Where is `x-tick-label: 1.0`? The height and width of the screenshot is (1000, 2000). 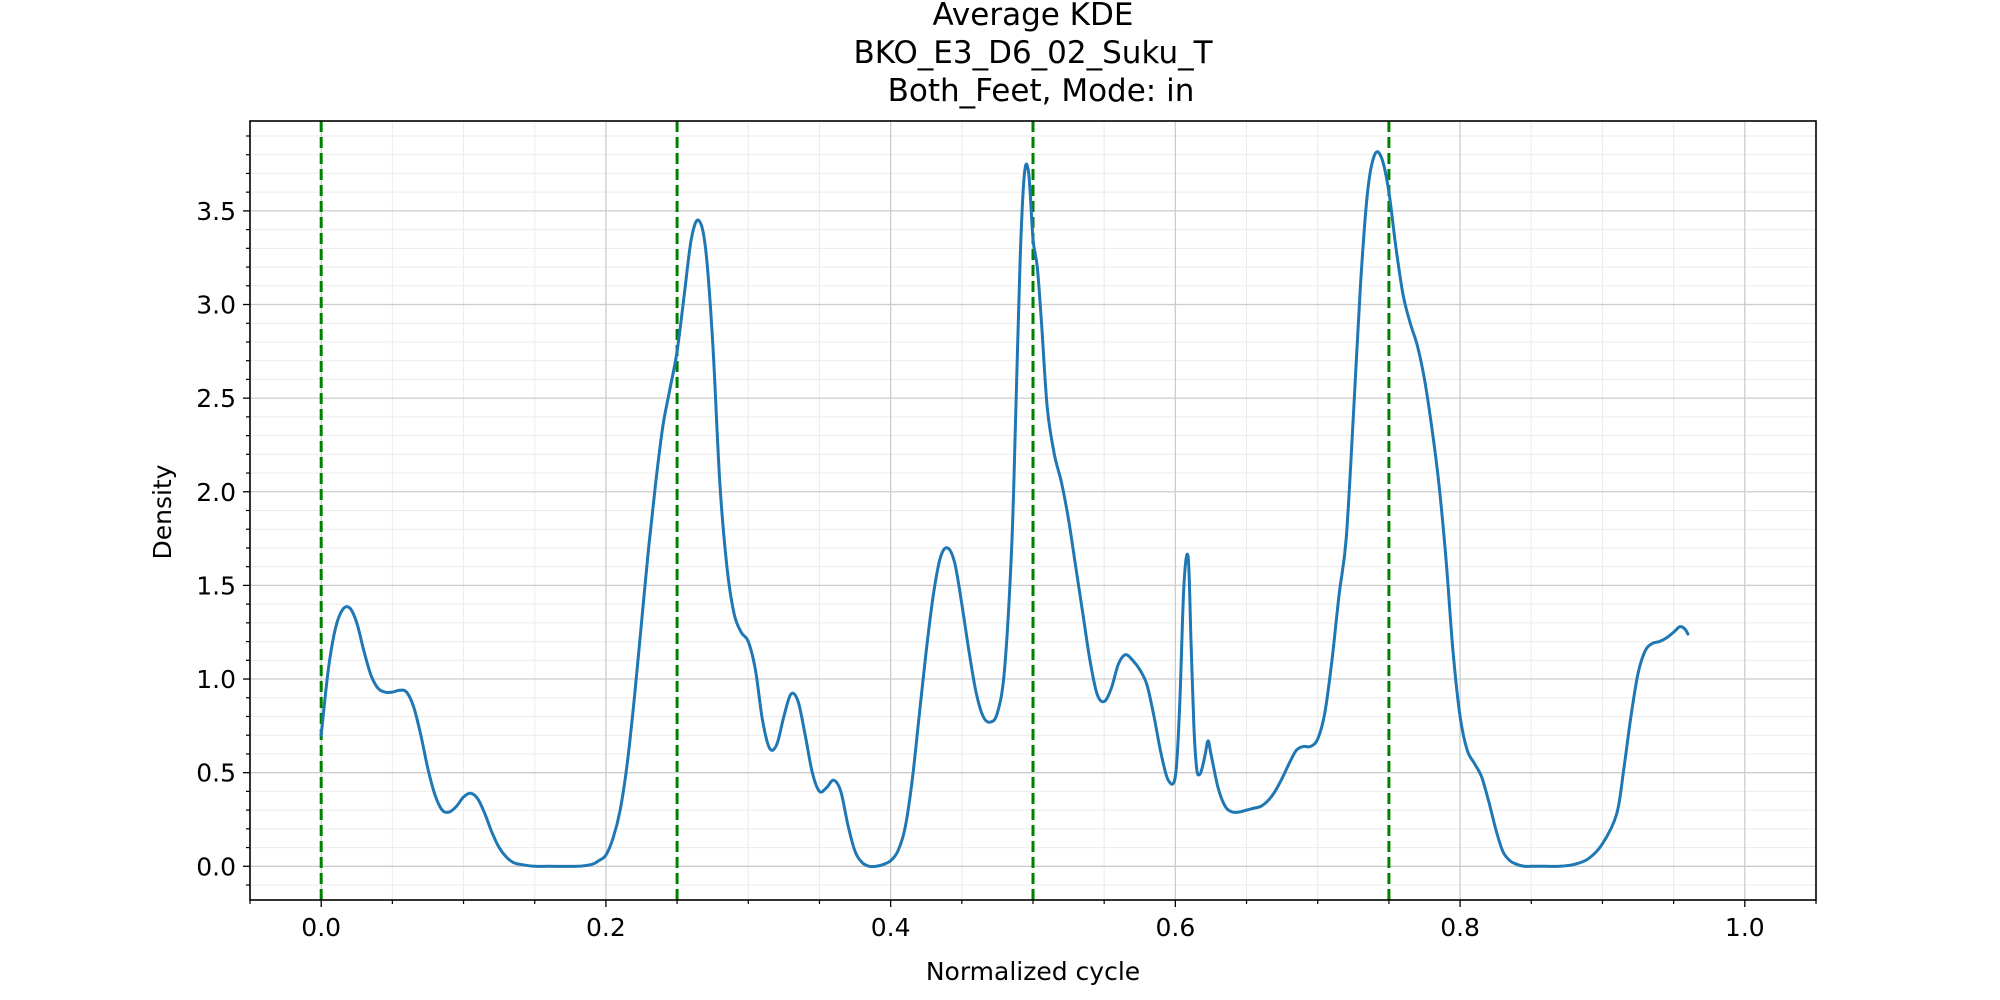
x-tick-label: 1.0 is located at coordinates (1745, 927).